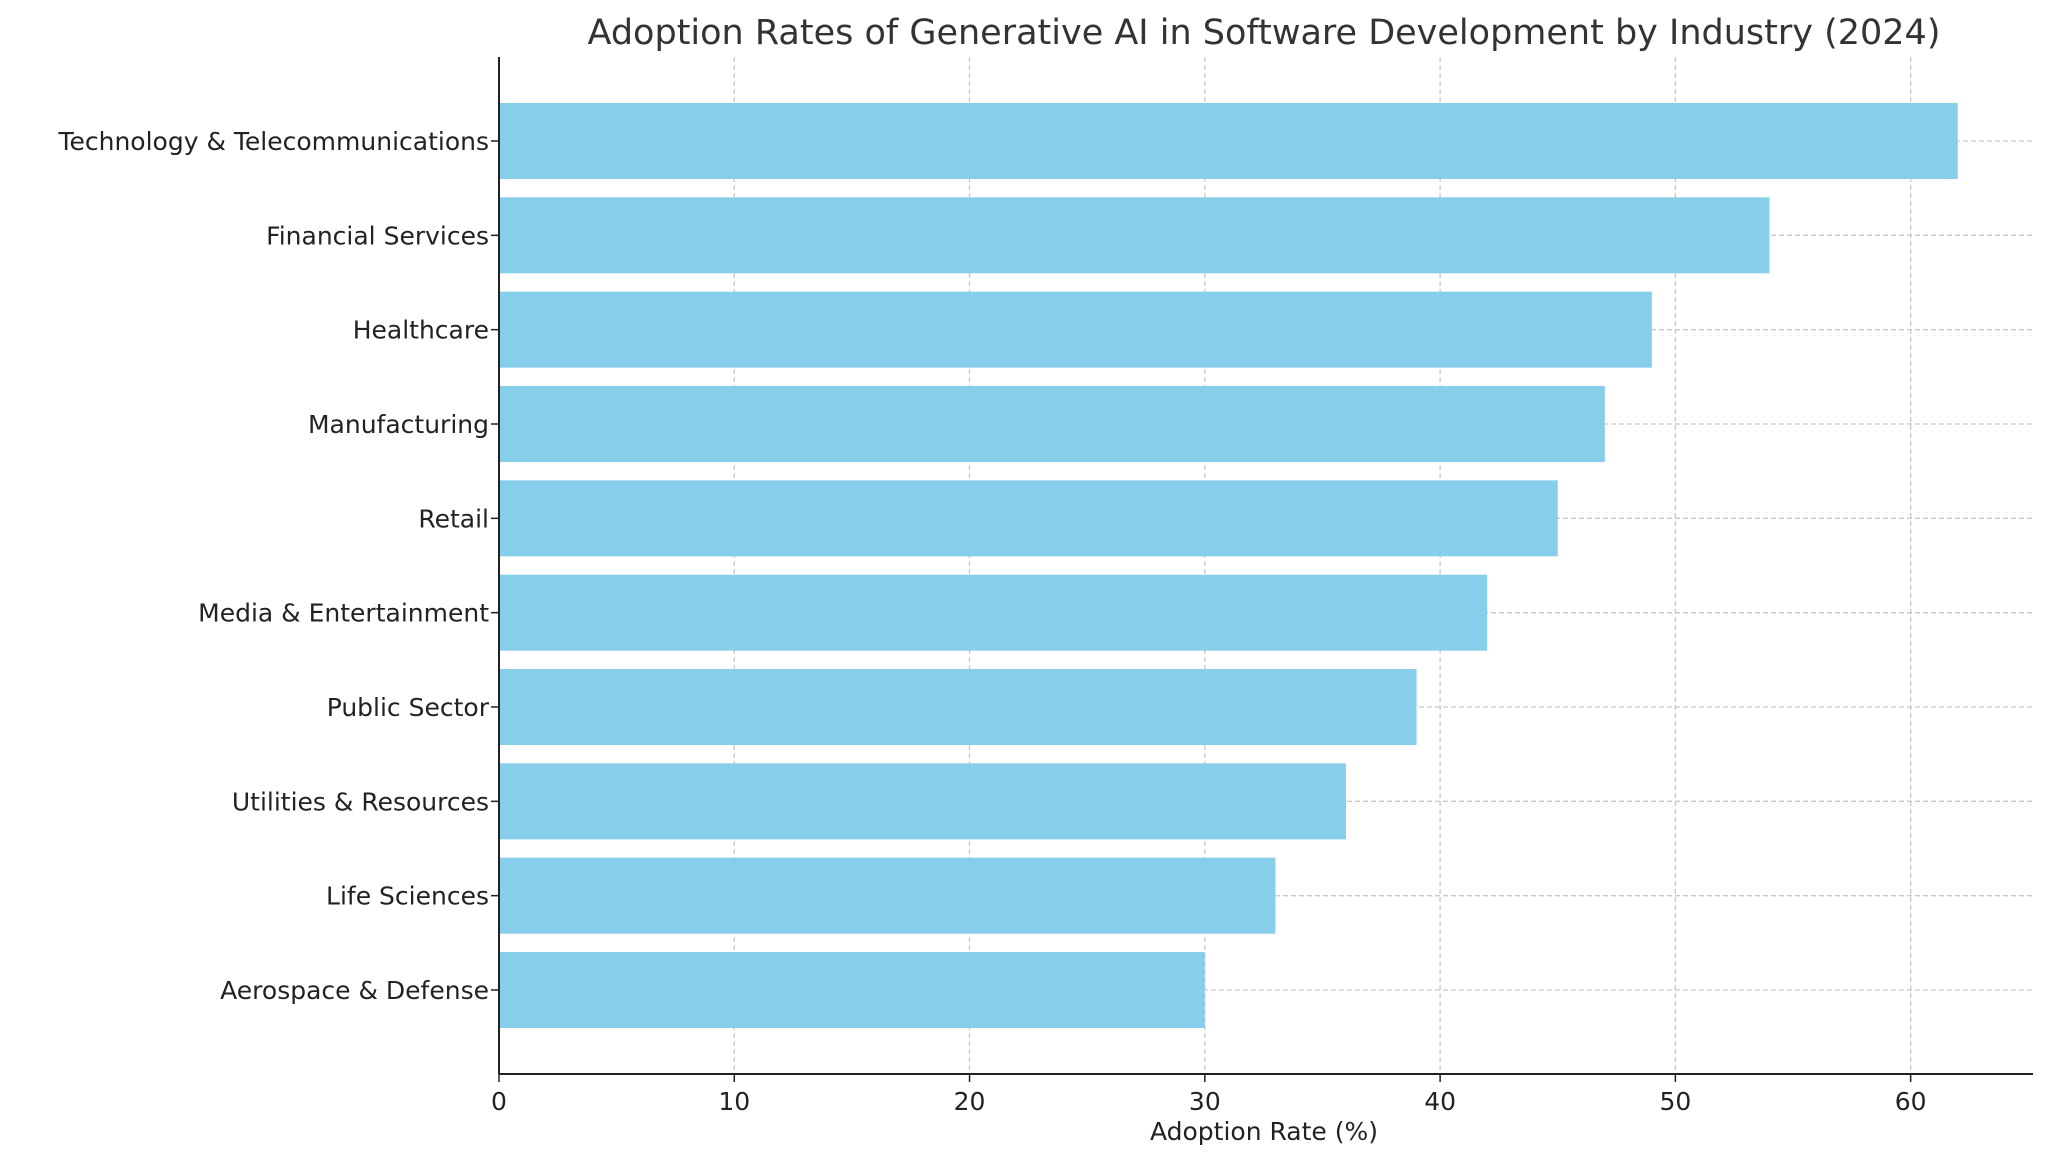 Image resolution: width=2048 pixels, height=1162 pixels. Describe the element at coordinates (1440, 1101) in the screenshot. I see `x-tick-label: 40` at that location.